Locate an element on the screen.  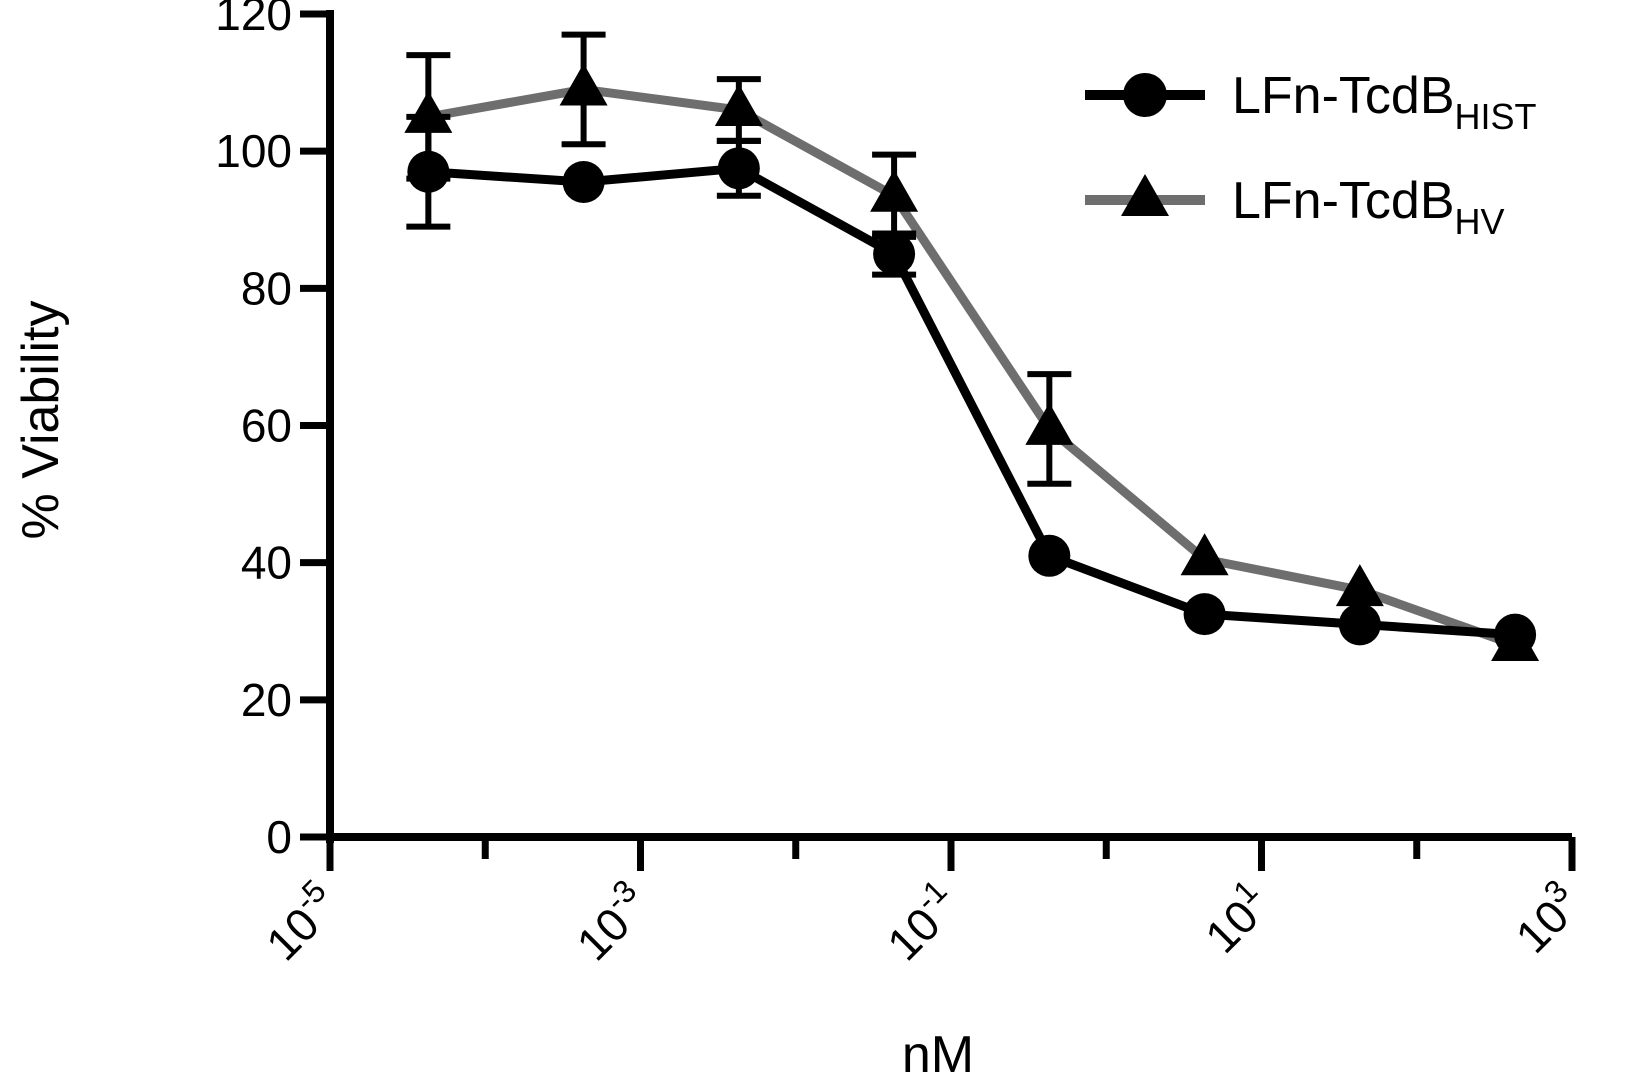
y-axis-label: % Viability is located at coordinates (41, 420).